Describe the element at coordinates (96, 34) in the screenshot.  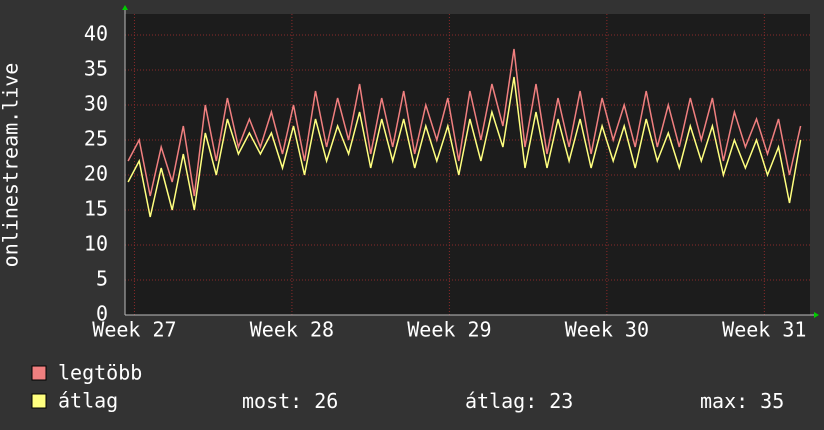
I see `y-tick-label: 40` at that location.